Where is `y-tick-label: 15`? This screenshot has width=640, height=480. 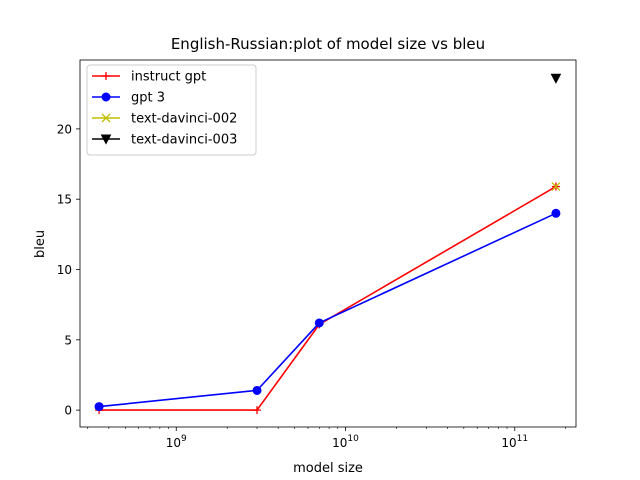
y-tick-label: 15 is located at coordinates (64, 200).